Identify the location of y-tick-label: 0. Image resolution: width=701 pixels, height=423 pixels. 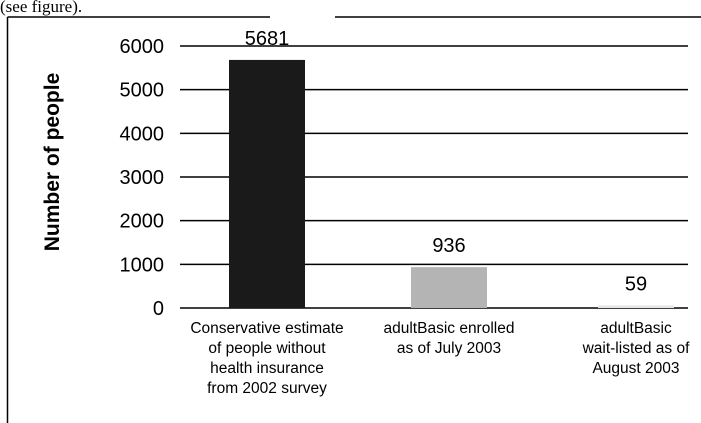
(158, 309).